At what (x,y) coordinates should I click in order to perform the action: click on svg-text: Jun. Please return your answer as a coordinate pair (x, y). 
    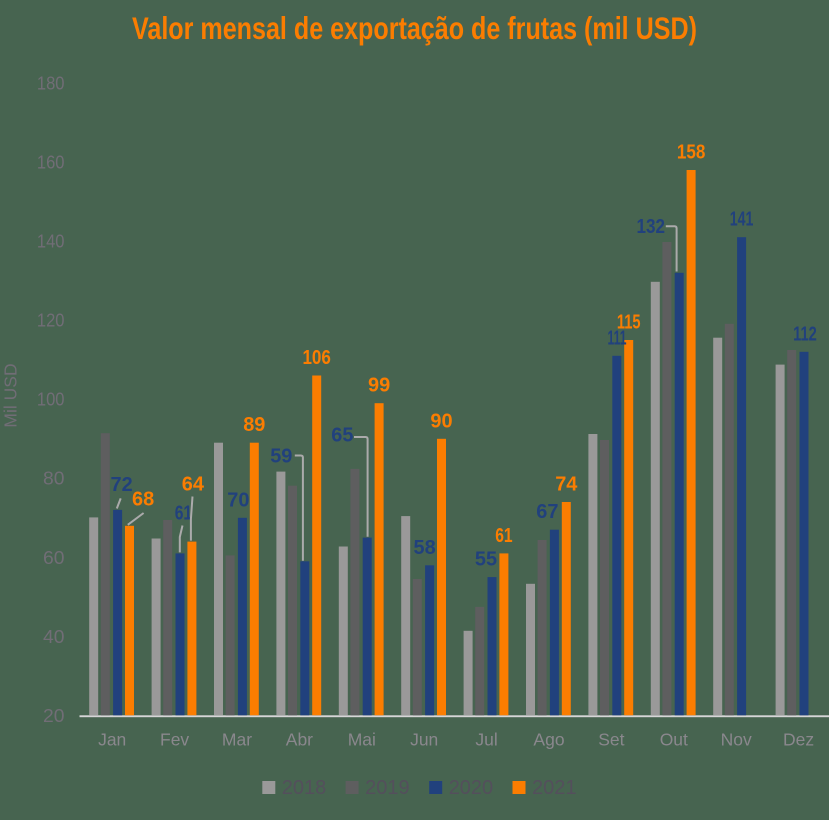
    Looking at the image, I should click on (424, 740).